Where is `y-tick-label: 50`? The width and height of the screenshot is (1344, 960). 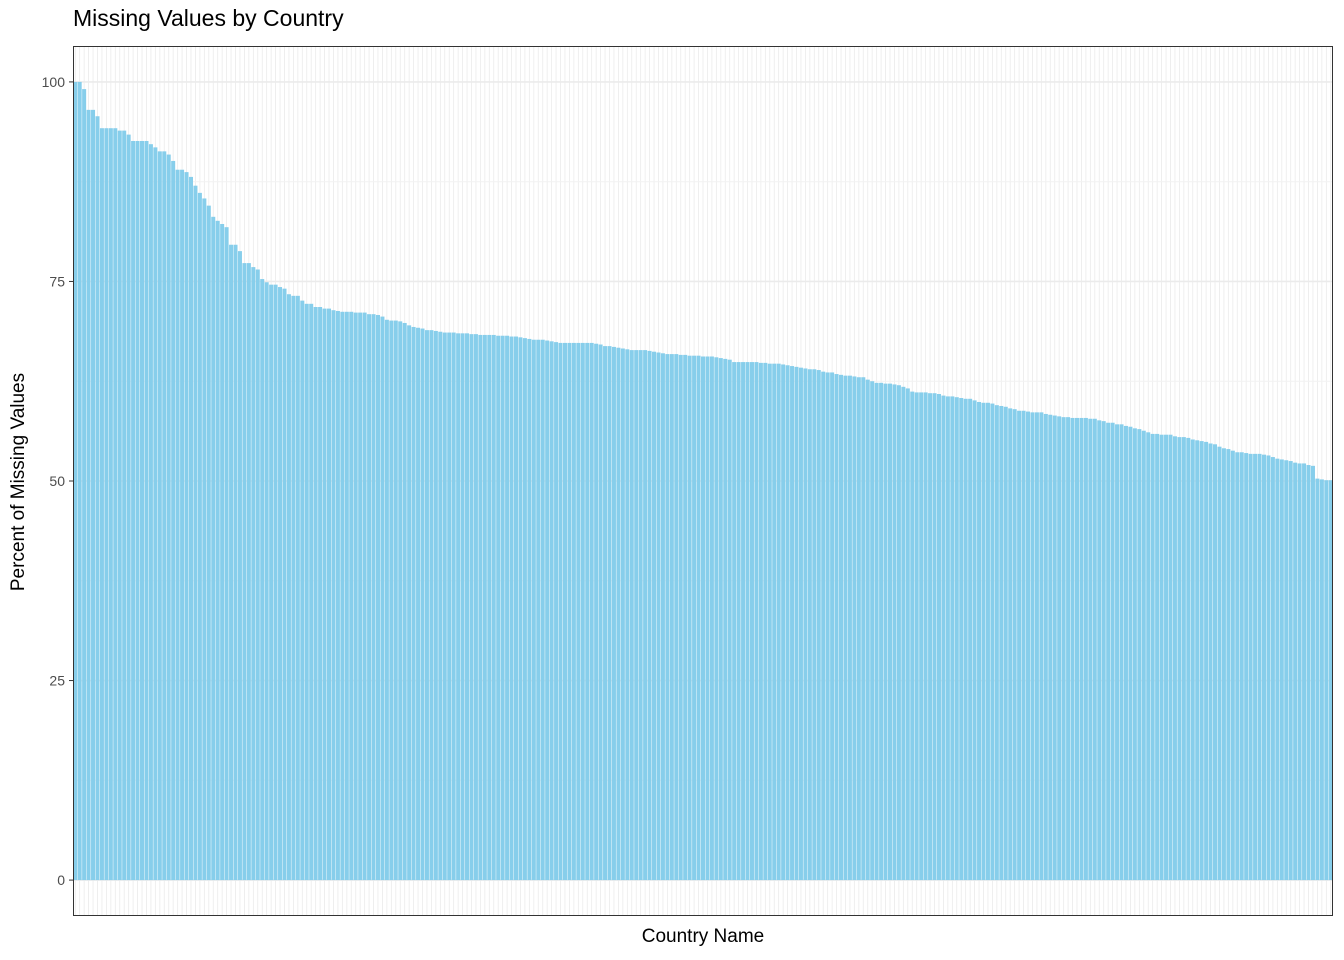 y-tick-label: 50 is located at coordinates (57, 481).